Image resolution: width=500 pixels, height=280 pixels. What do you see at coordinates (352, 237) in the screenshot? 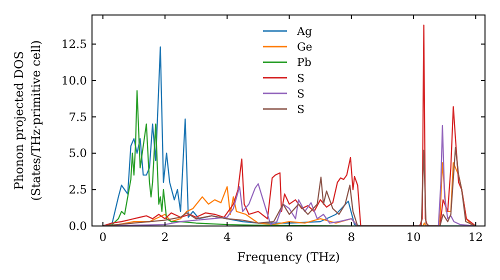
I see `x-tick-label: 8` at bounding box center [352, 237].